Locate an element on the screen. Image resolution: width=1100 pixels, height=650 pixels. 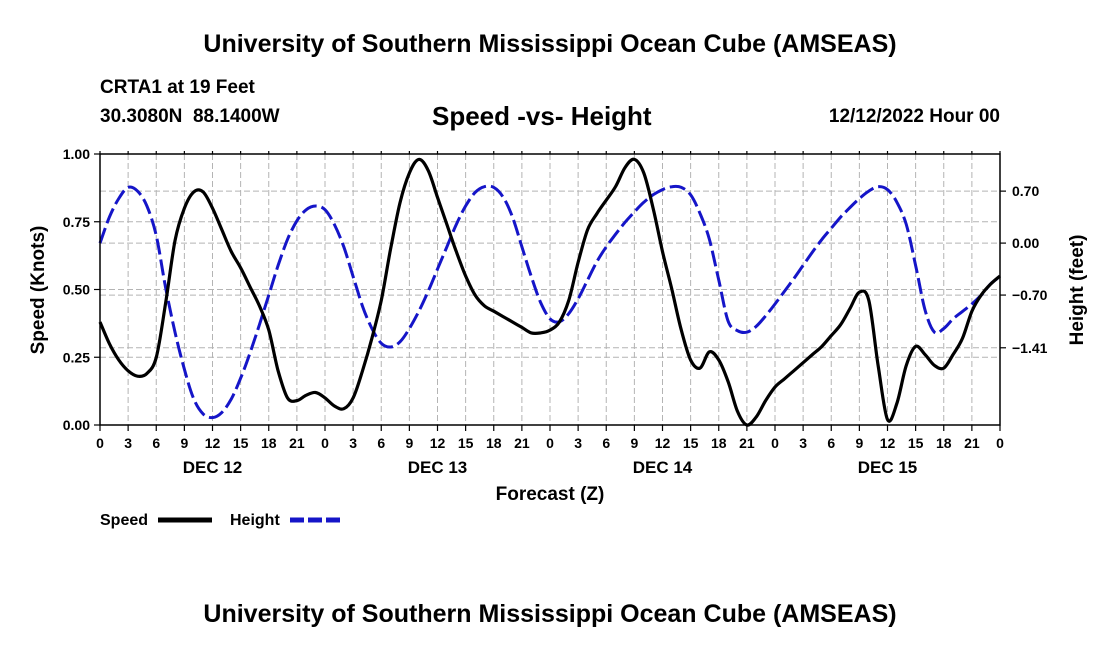
y-right-tick-label: 0.00 is located at coordinates (1025, 243).